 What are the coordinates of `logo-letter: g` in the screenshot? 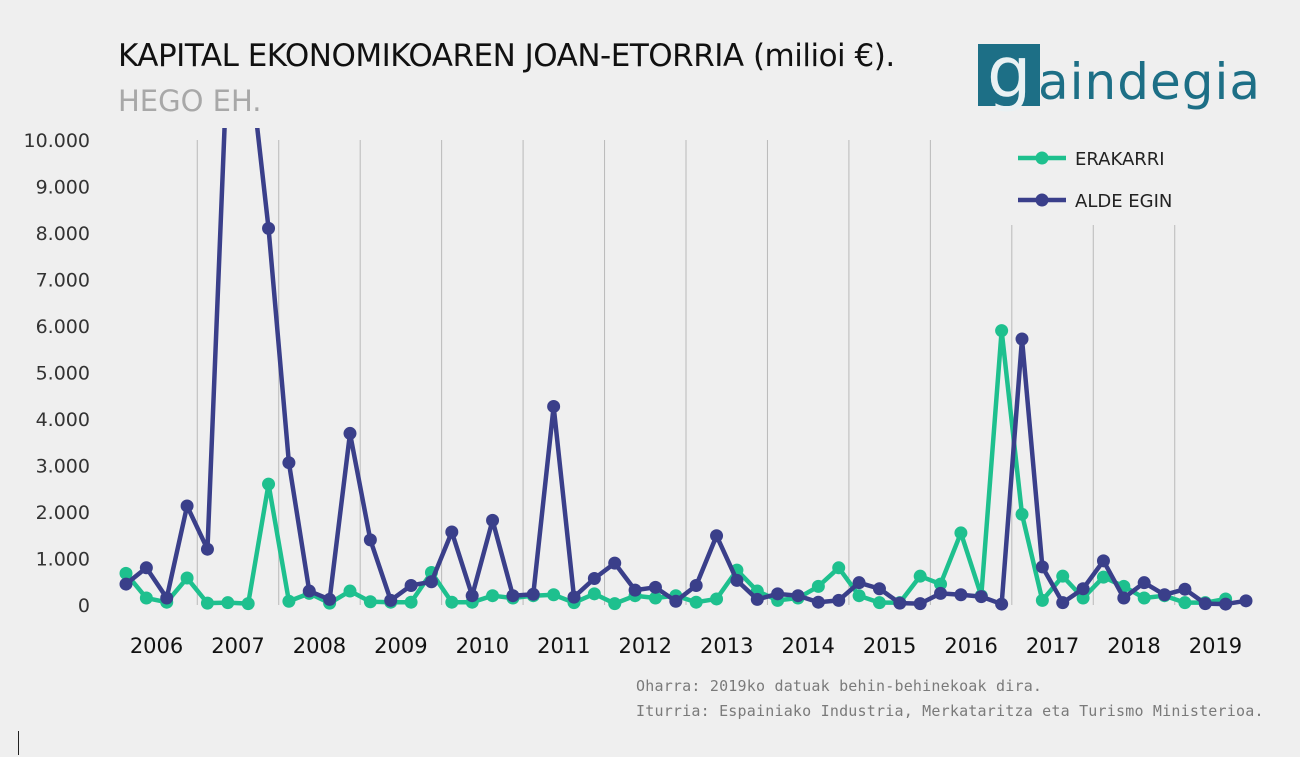 It's located at (1009, 73).